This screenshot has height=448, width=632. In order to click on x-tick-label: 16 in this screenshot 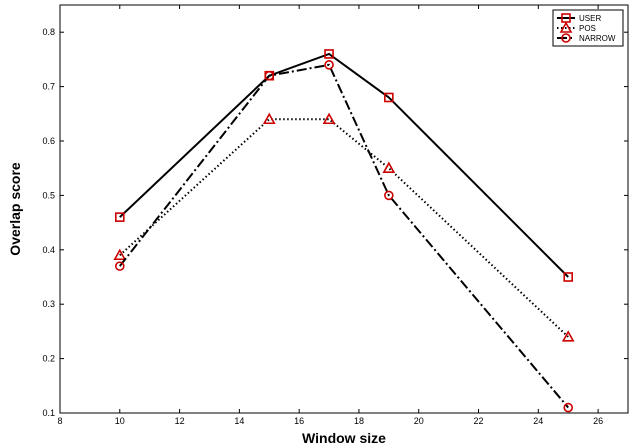, I will do `click(299, 421)`.